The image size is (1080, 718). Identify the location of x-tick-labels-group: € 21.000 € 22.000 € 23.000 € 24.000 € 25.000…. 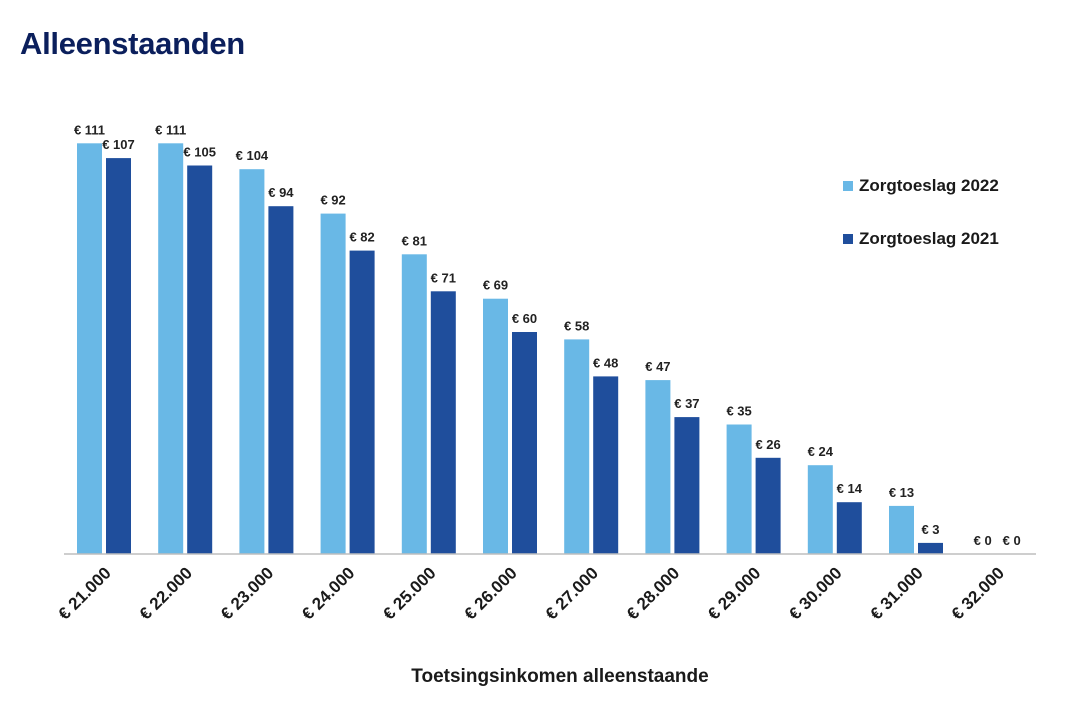
(531, 593).